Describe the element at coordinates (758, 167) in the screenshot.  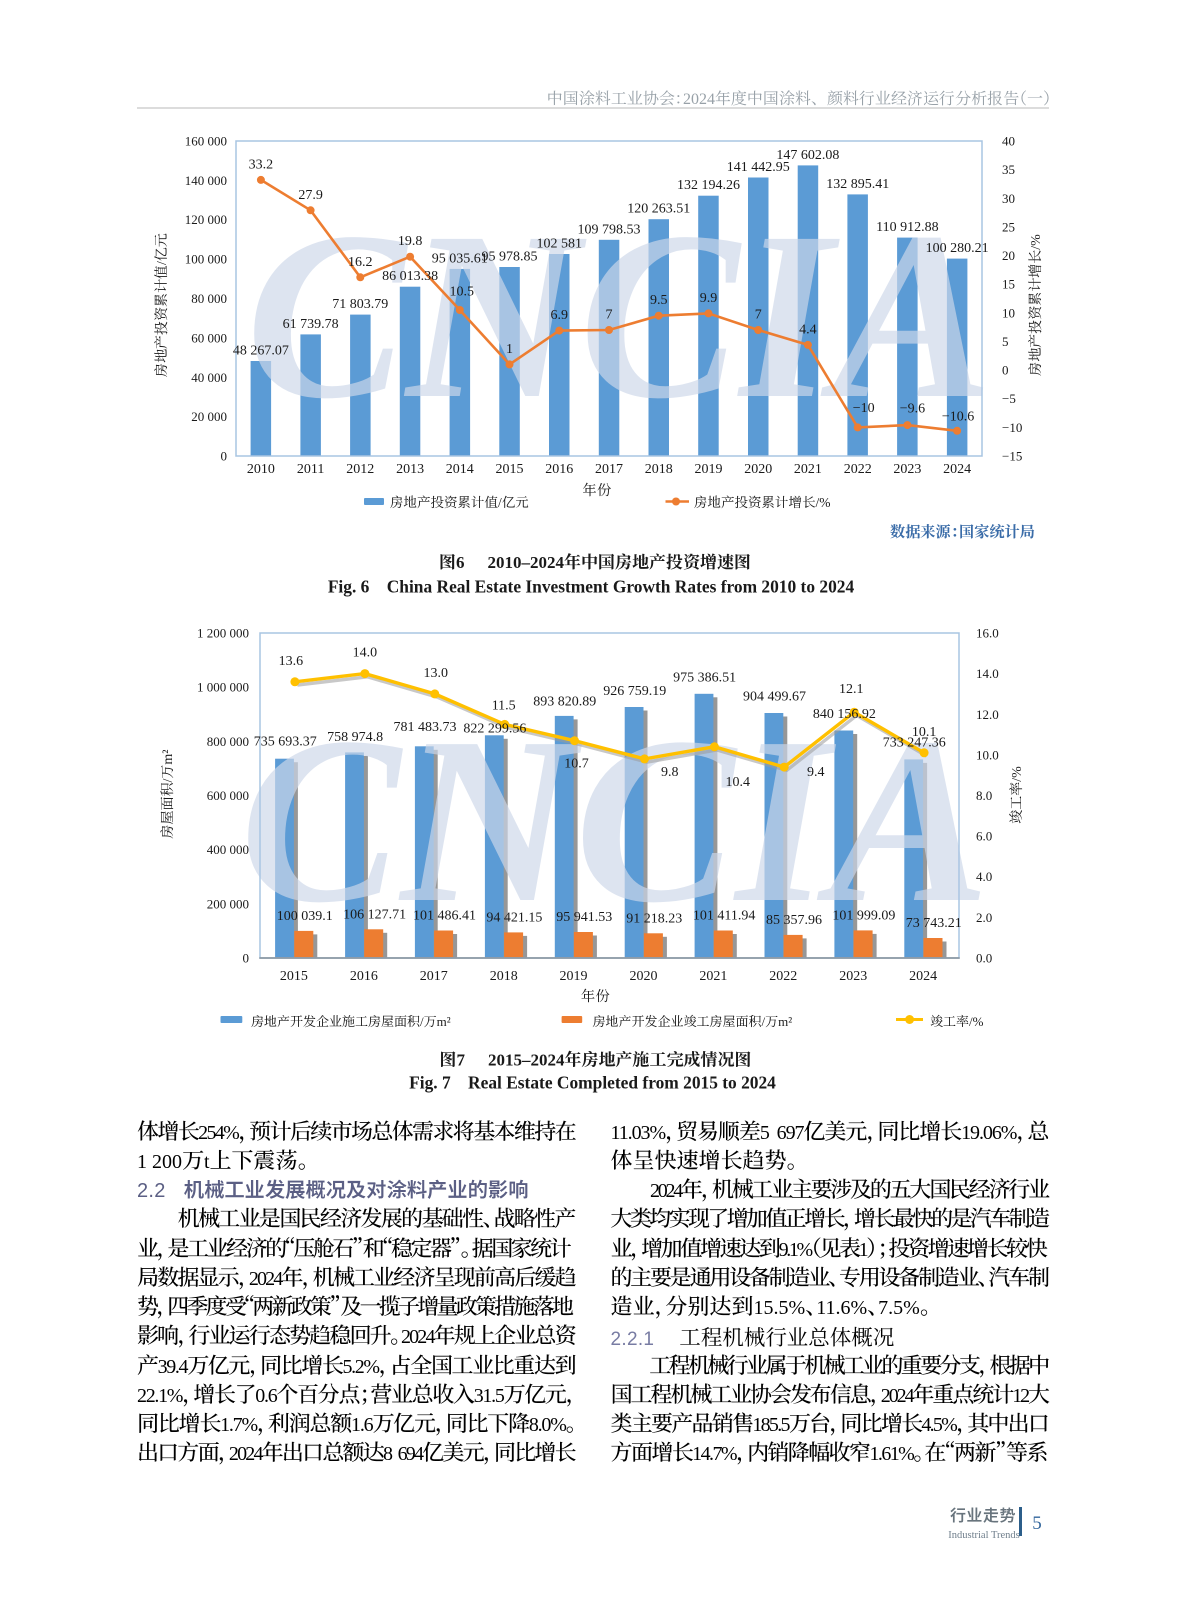
I see `svg-text: 141 442.95` at that location.